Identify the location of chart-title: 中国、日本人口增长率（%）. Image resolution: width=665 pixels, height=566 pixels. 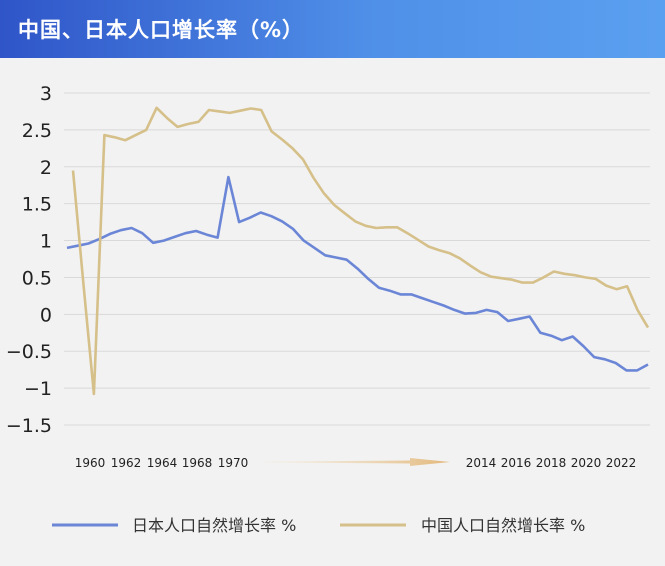
(161, 30).